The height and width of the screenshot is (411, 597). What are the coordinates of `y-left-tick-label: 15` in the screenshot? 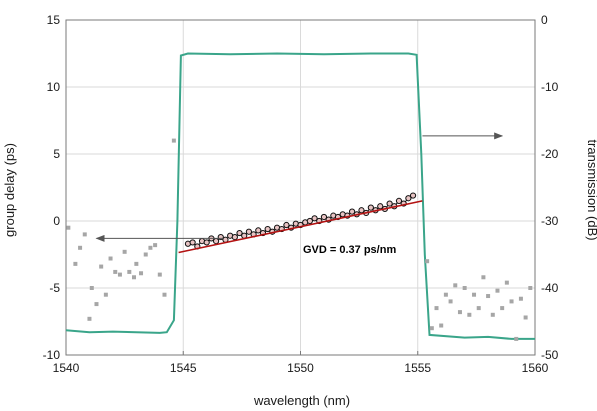 It's located at (54, 20).